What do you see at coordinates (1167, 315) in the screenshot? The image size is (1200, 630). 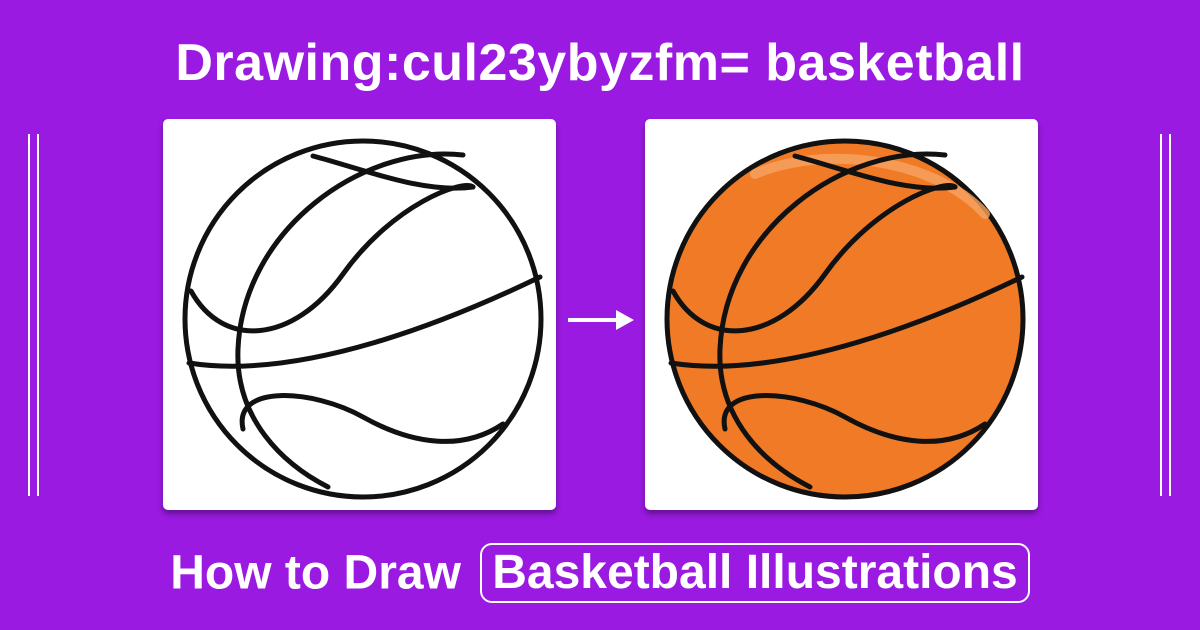 I see `right-decorative-lines` at bounding box center [1167, 315].